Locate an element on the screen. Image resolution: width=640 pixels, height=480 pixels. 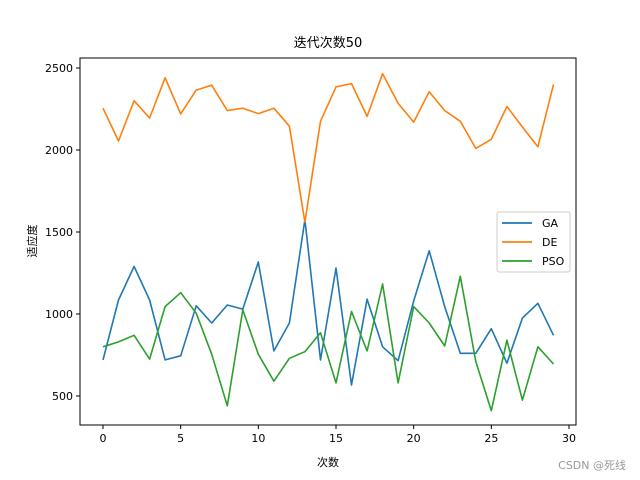
legend: GA DE PSO is located at coordinates (533, 242).